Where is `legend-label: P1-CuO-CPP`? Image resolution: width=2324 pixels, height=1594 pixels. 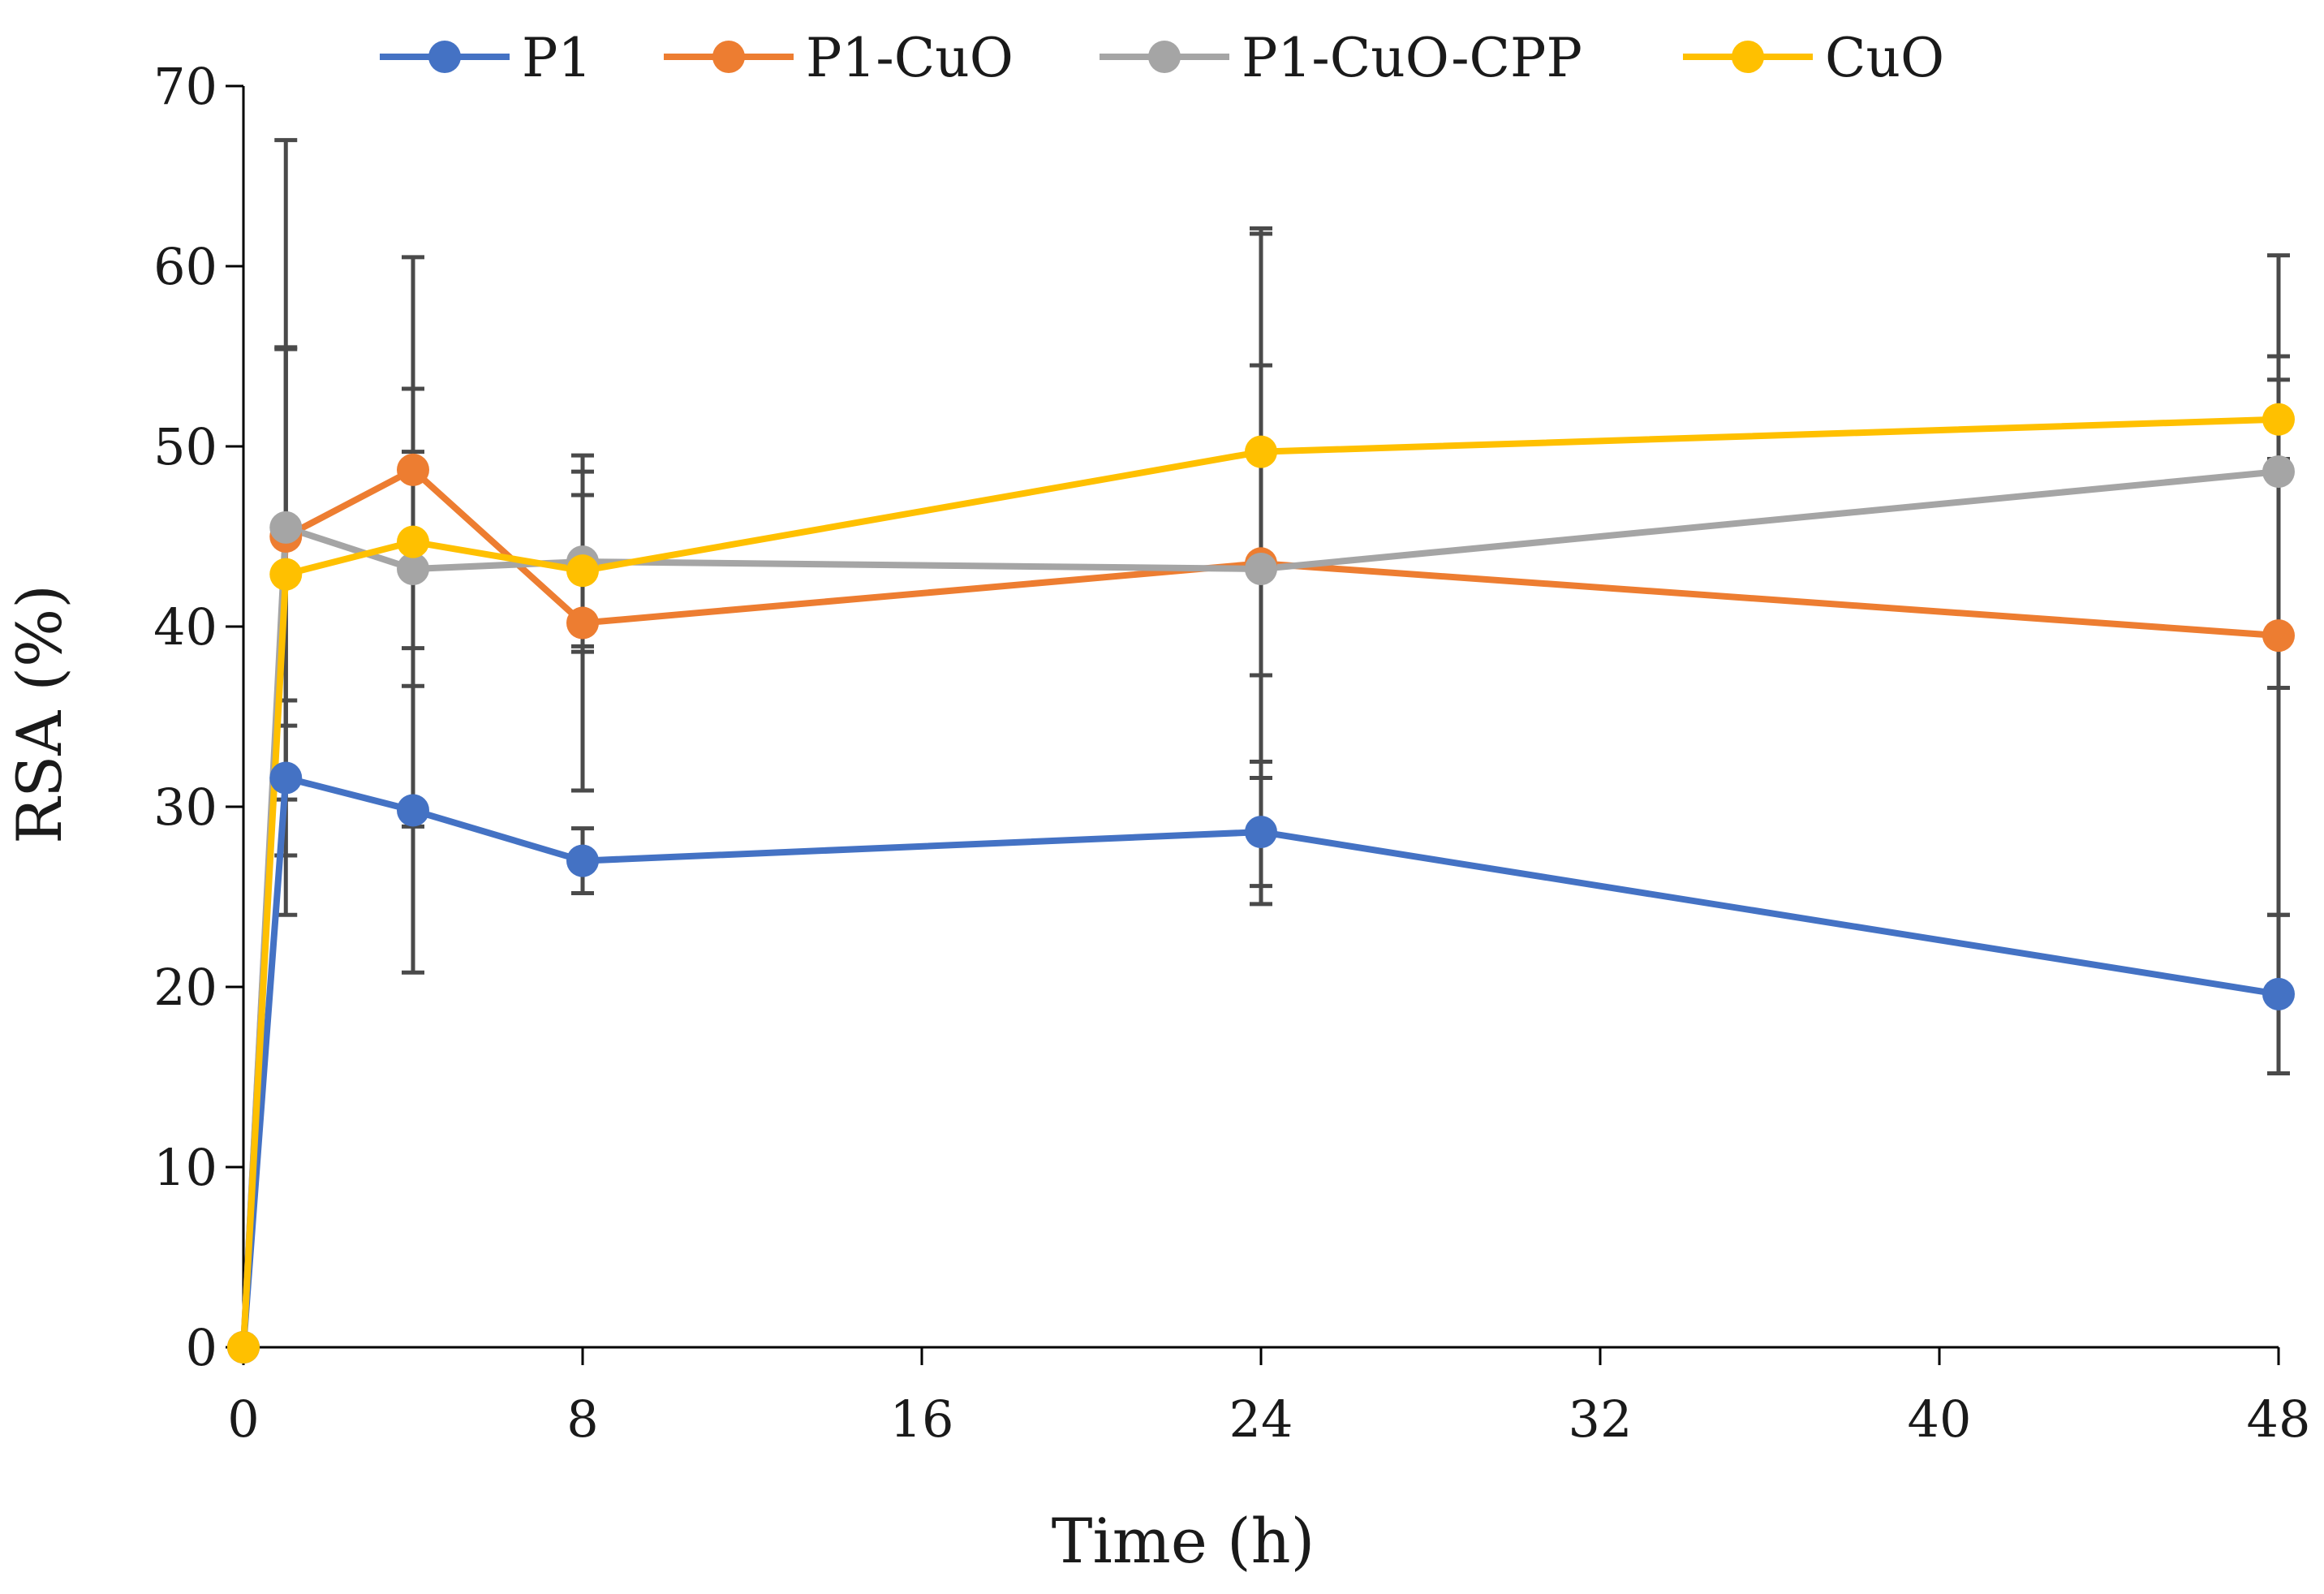
legend-label: P1-CuO-CPP is located at coordinates (1412, 58).